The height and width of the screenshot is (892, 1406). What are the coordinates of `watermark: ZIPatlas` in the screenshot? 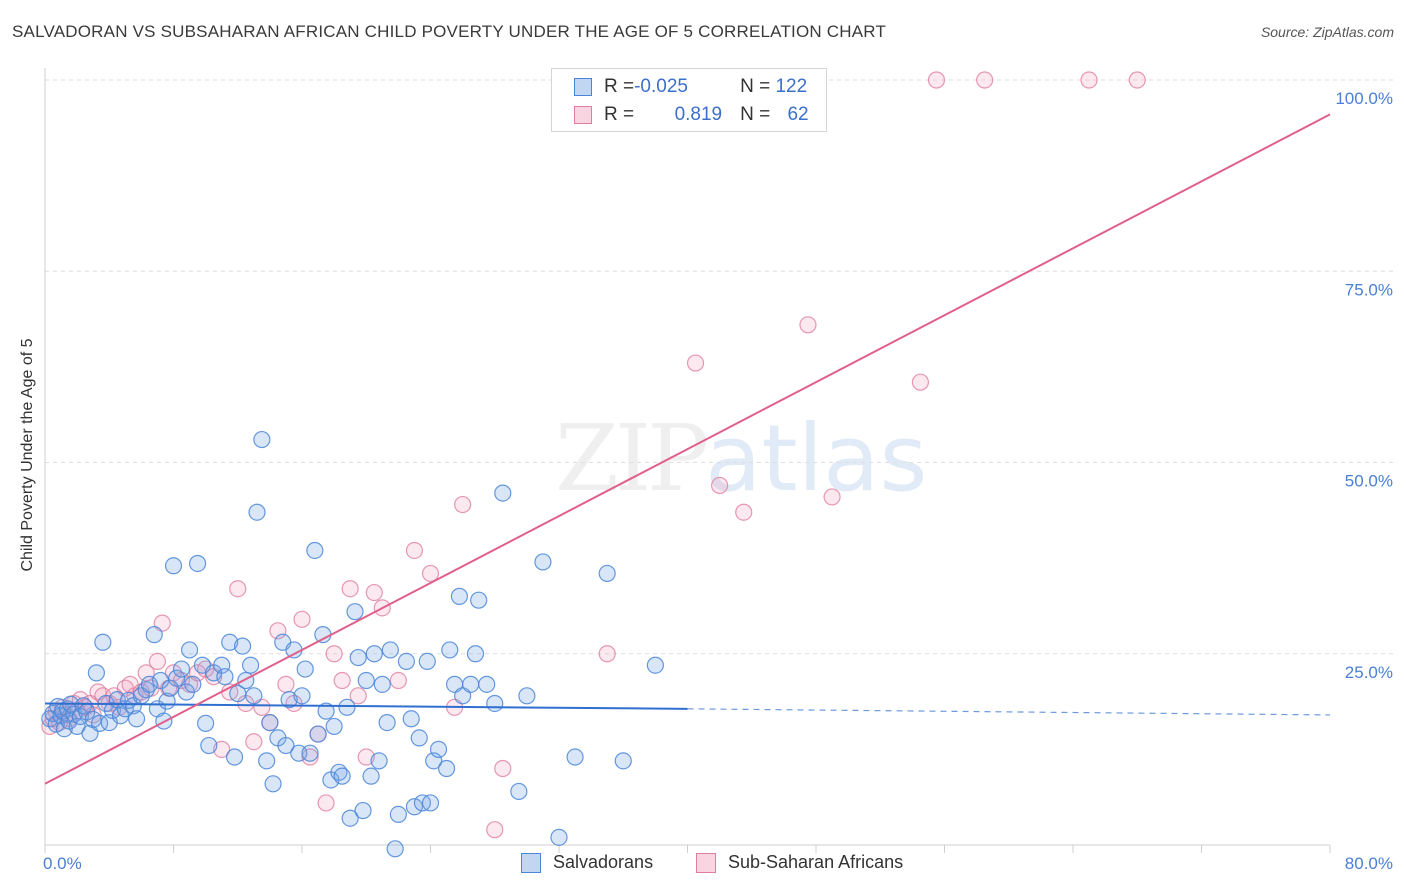 It's located at (741, 458).